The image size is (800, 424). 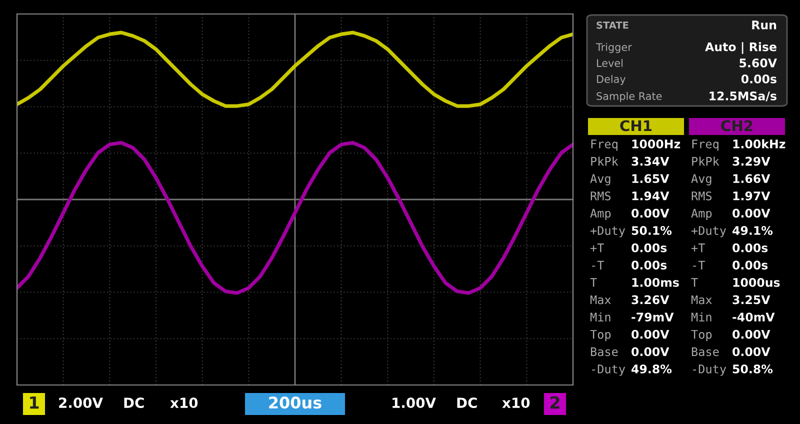 What do you see at coordinates (751, 161) in the screenshot?
I see `text: 3.29V` at bounding box center [751, 161].